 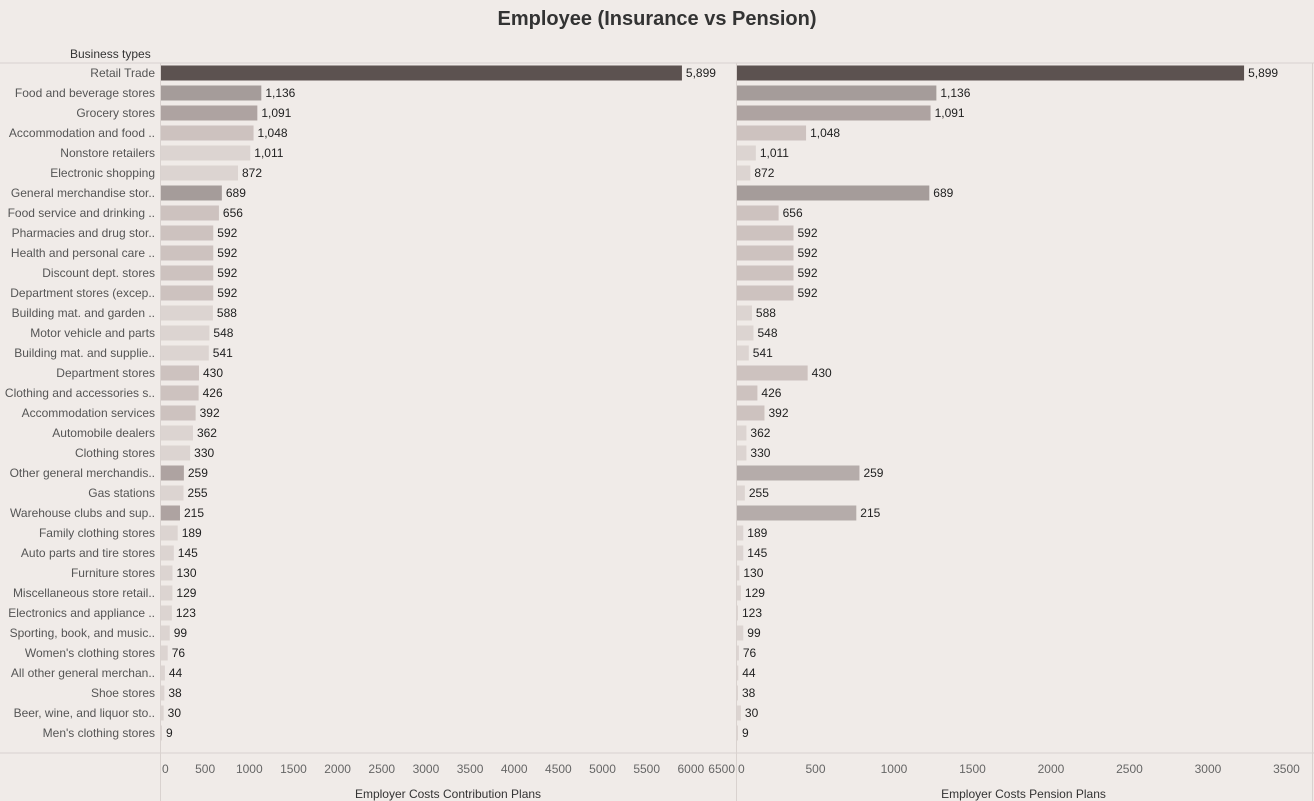 What do you see at coordinates (293, 769) in the screenshot?
I see `tick-label: 1500` at bounding box center [293, 769].